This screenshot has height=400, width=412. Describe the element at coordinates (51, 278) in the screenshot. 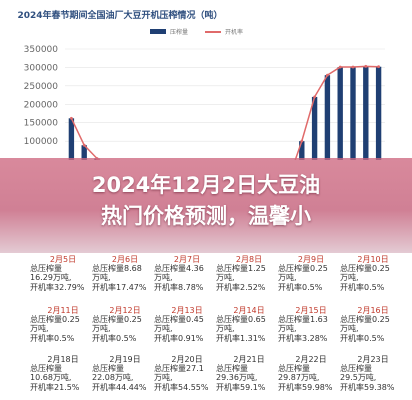

I see `day-line-2: 16.29万吨,` at that location.